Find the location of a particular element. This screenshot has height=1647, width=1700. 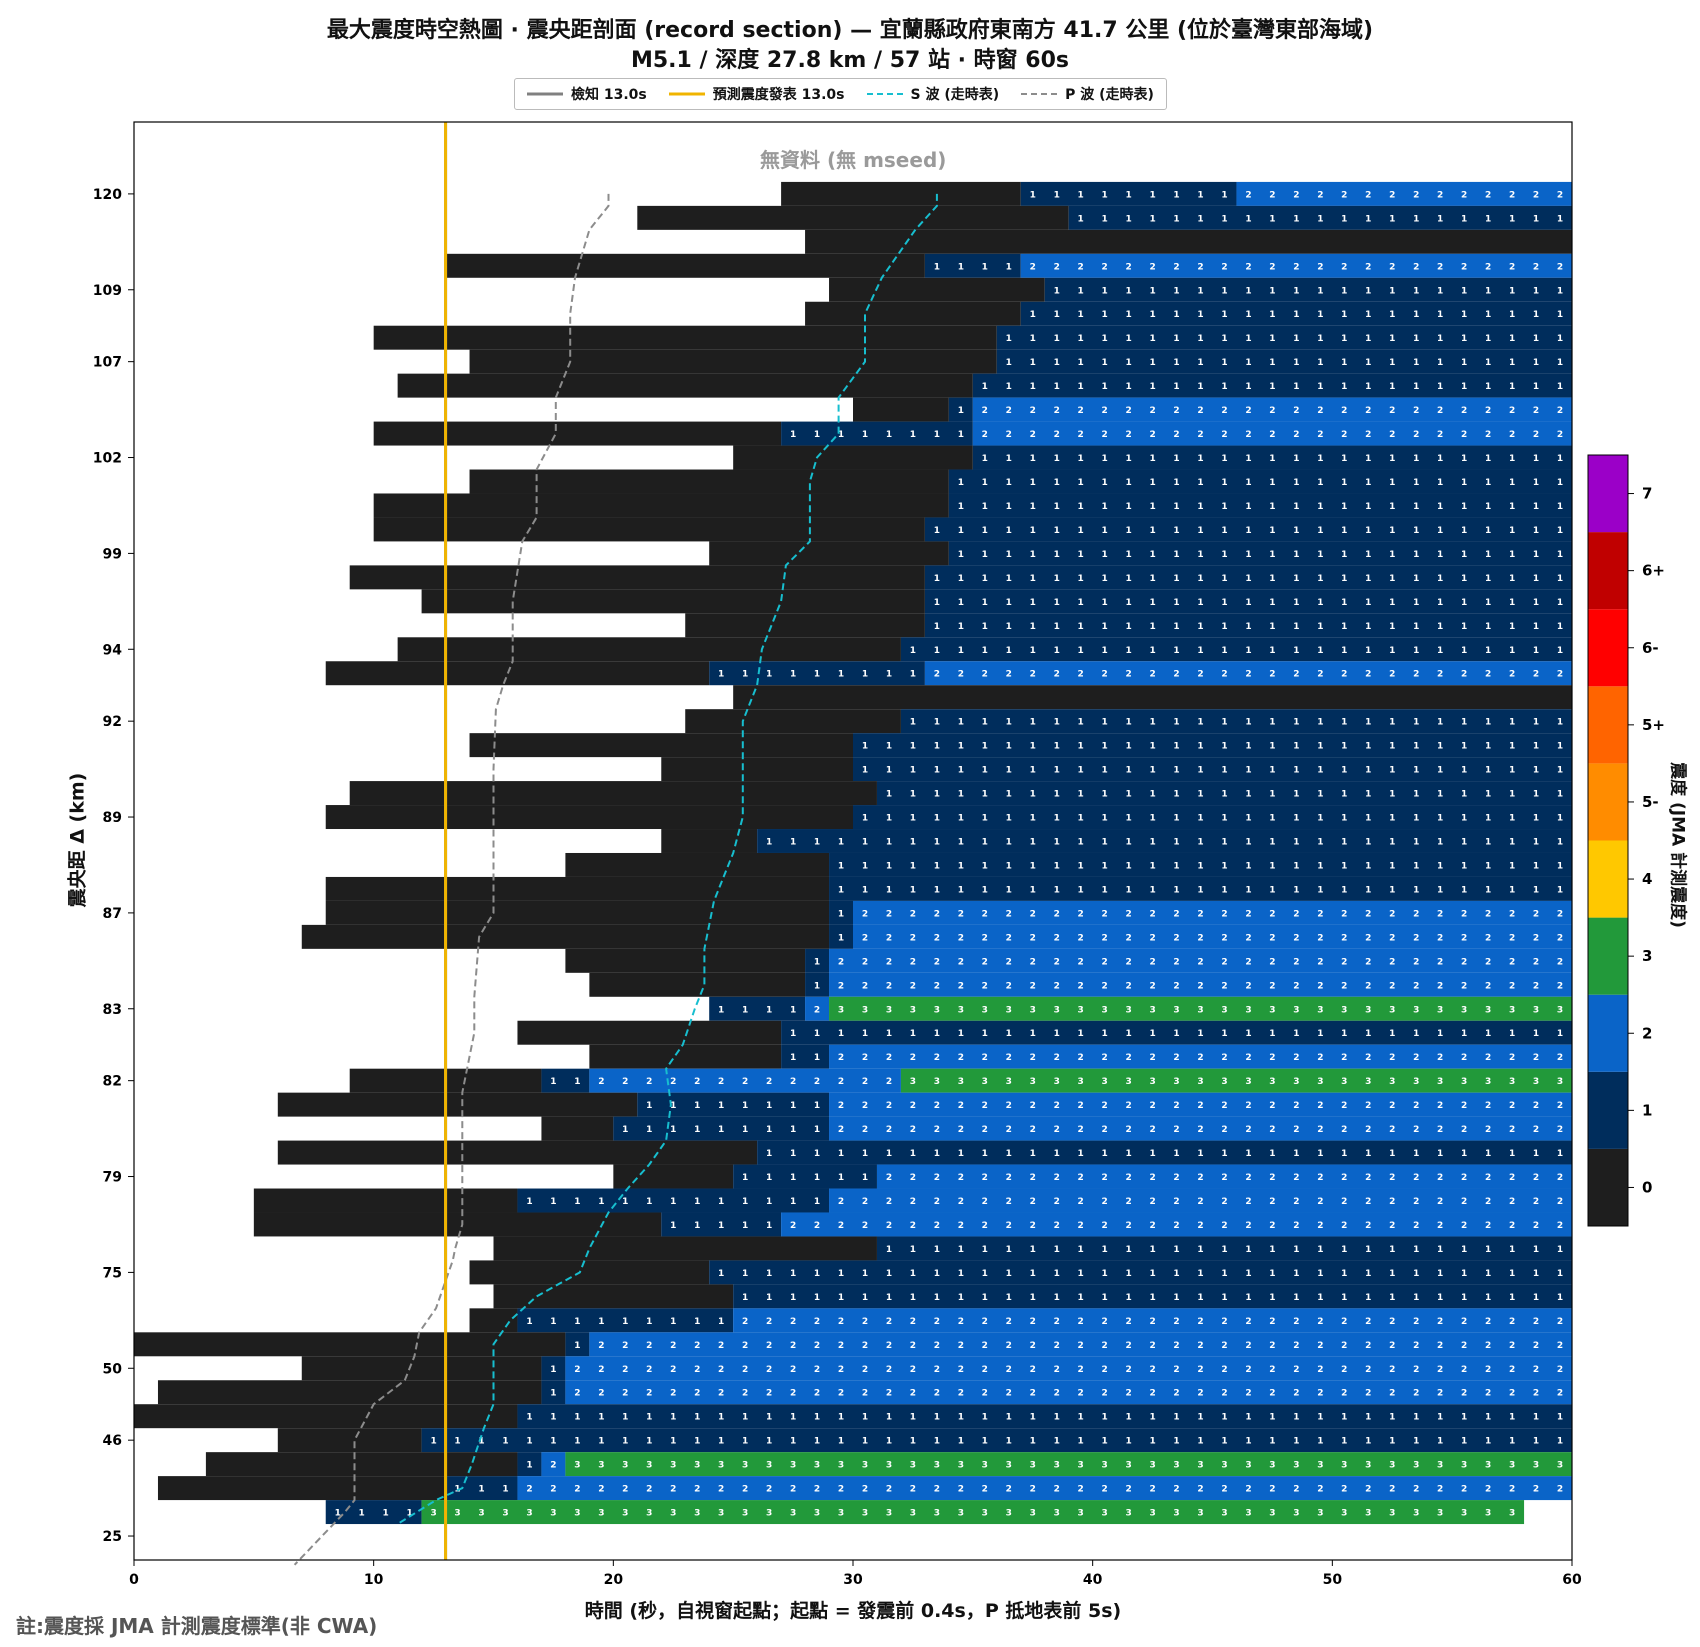

colorbar-tick-label: 2 is located at coordinates (1647, 1033).